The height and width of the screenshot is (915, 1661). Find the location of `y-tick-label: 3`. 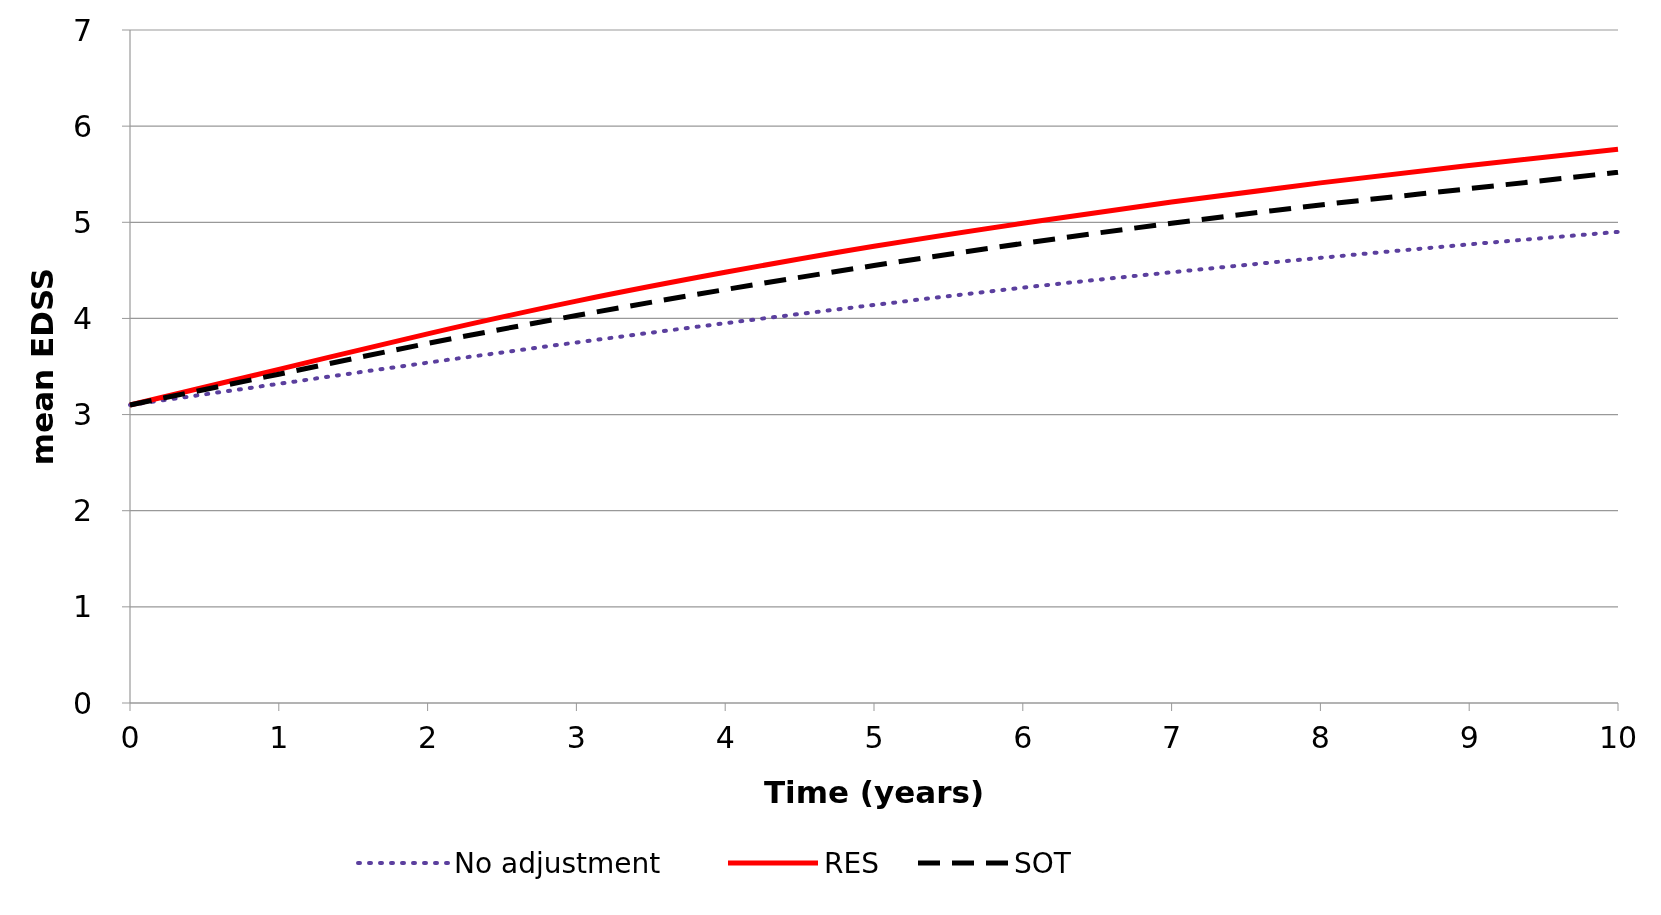

y-tick-label: 3 is located at coordinates (82, 415).